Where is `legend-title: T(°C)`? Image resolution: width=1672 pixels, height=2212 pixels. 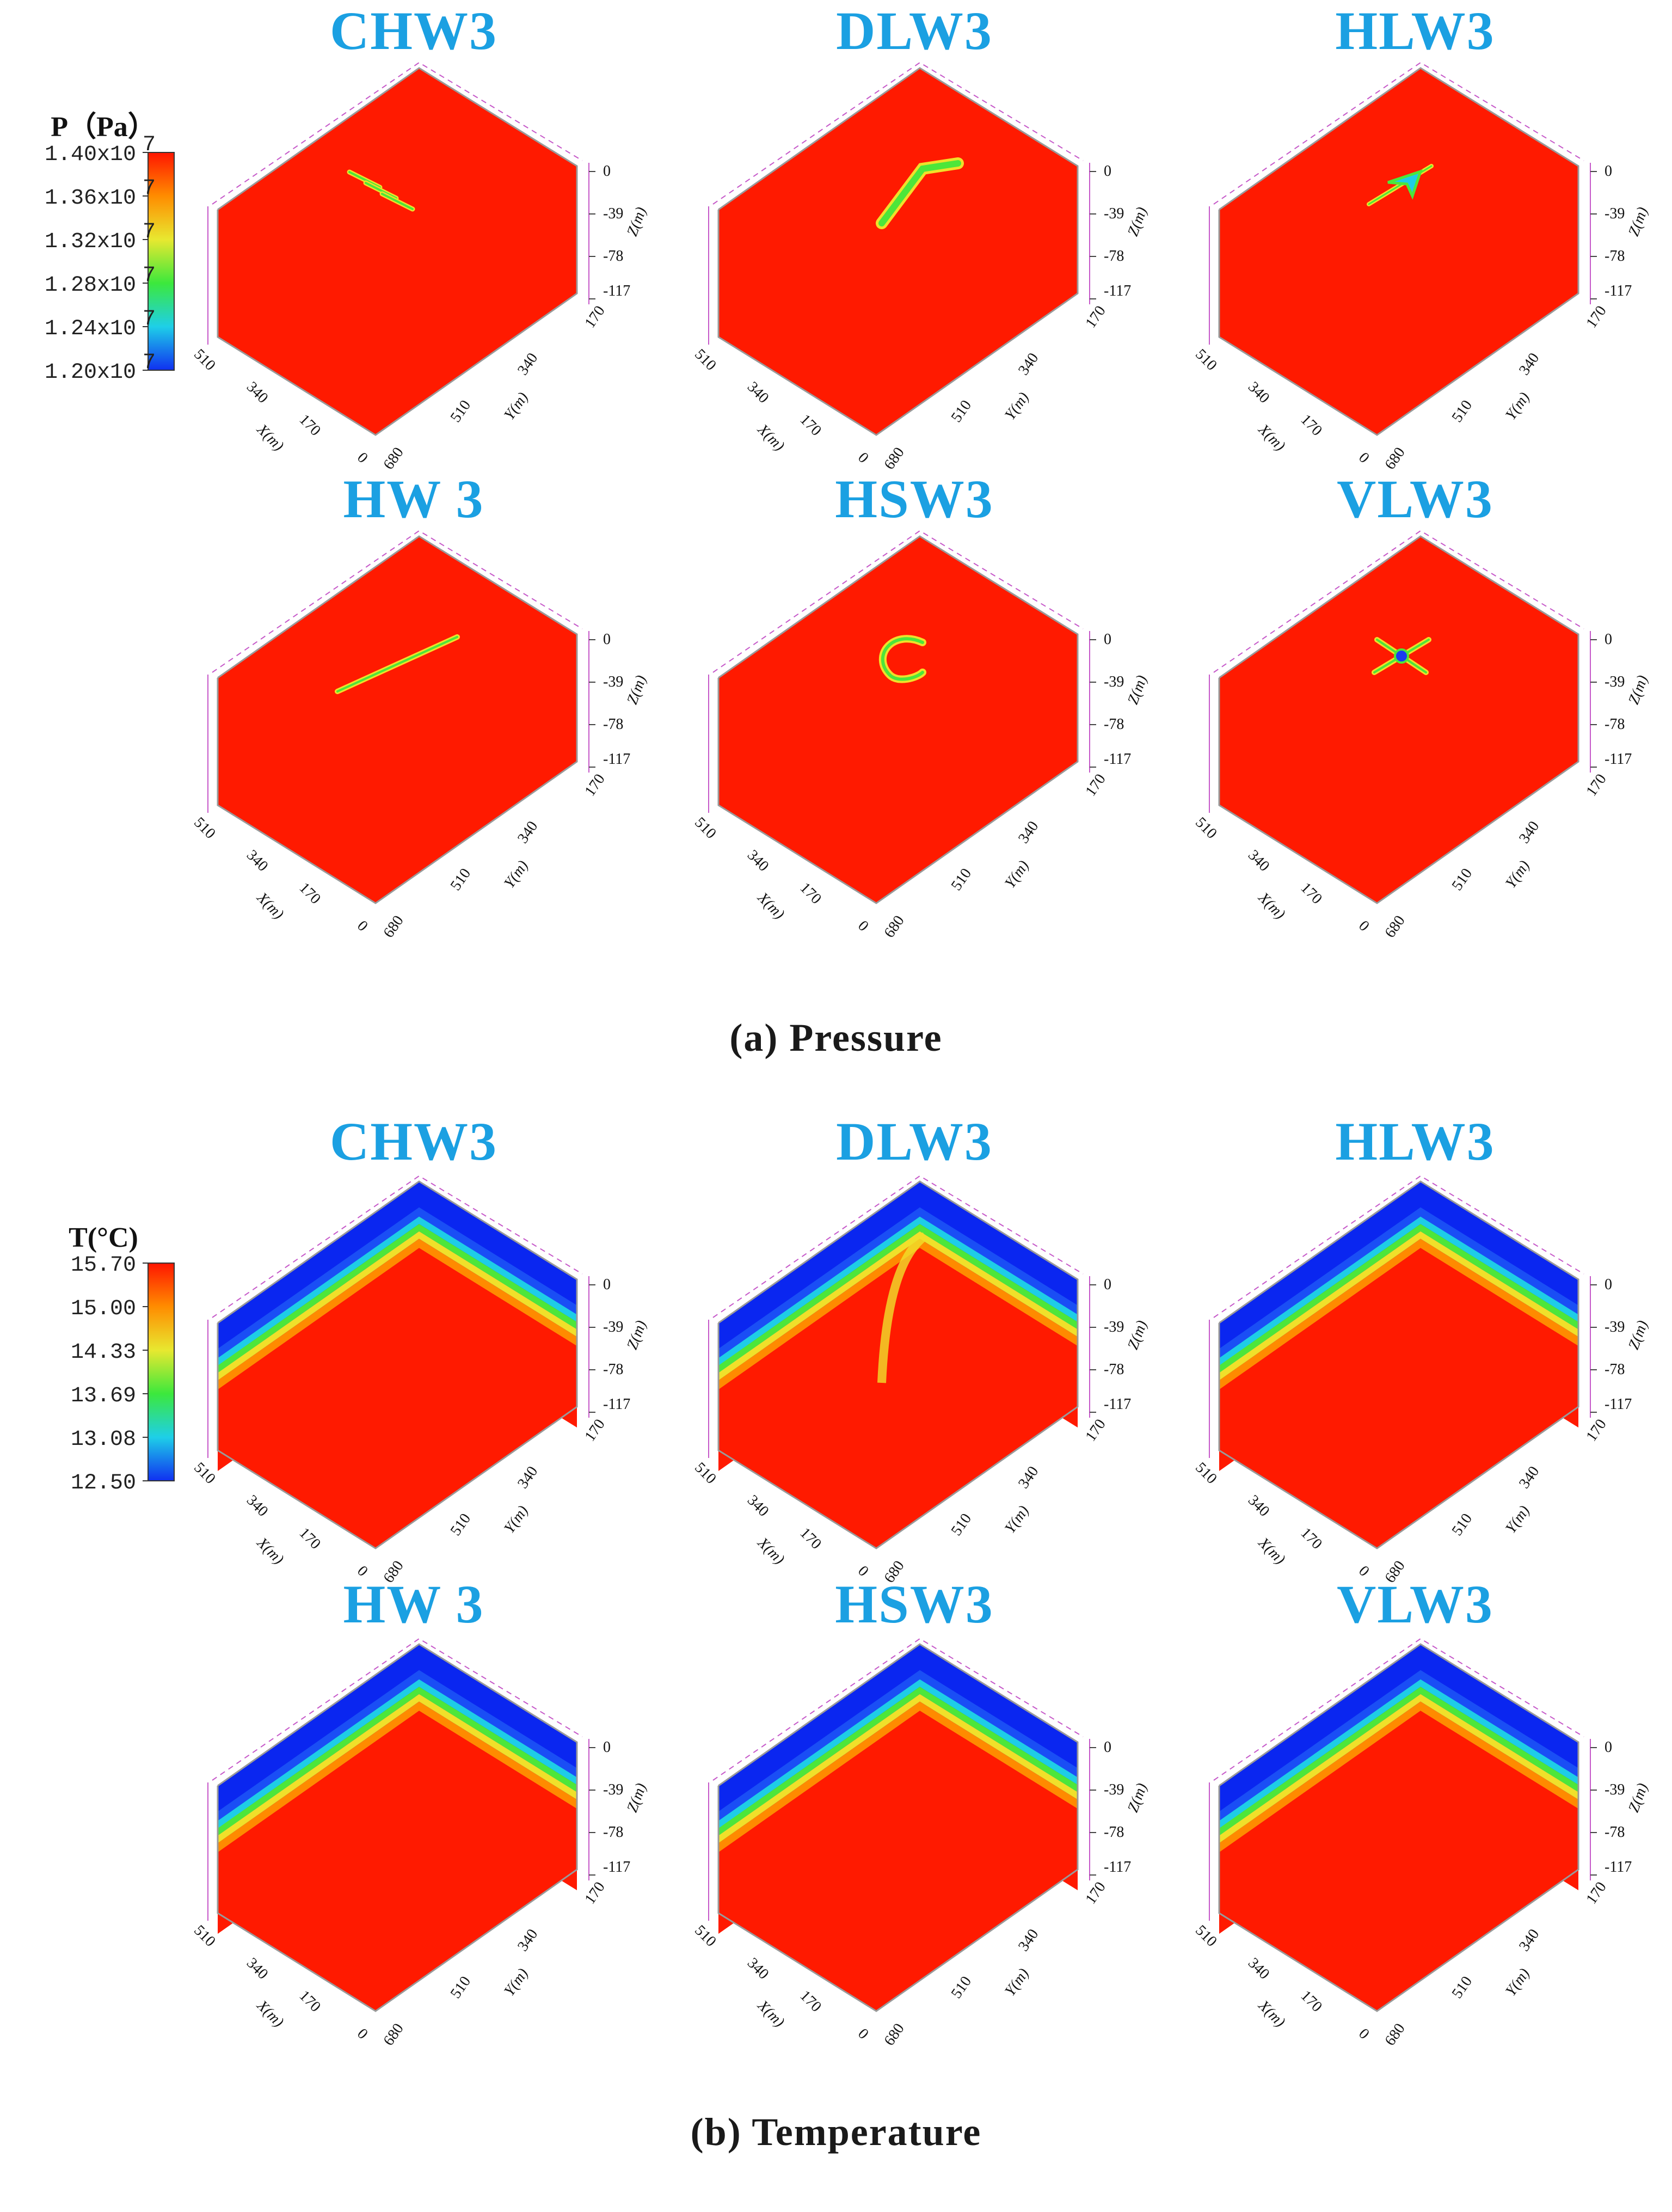 legend-title: T(°C) is located at coordinates (104, 1238).